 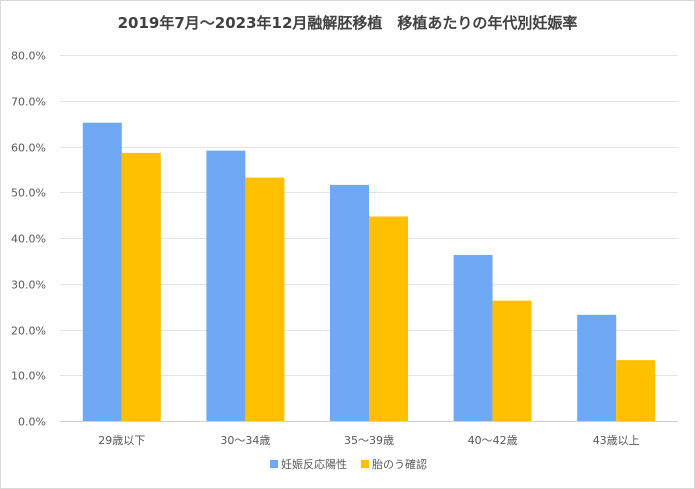 What do you see at coordinates (347, 23) in the screenshot?
I see `chart-title: 2019年7月～2023年12月融解胚移植 移植あたりの年代別妊娠率` at bounding box center [347, 23].